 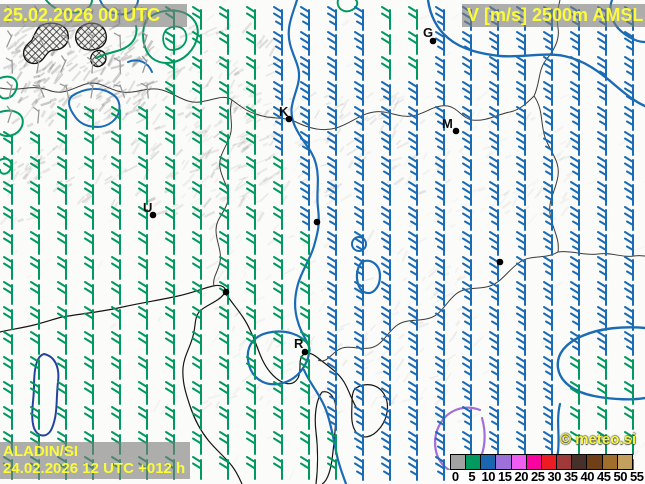 I want to click on city-label: K, so click(x=284, y=111).